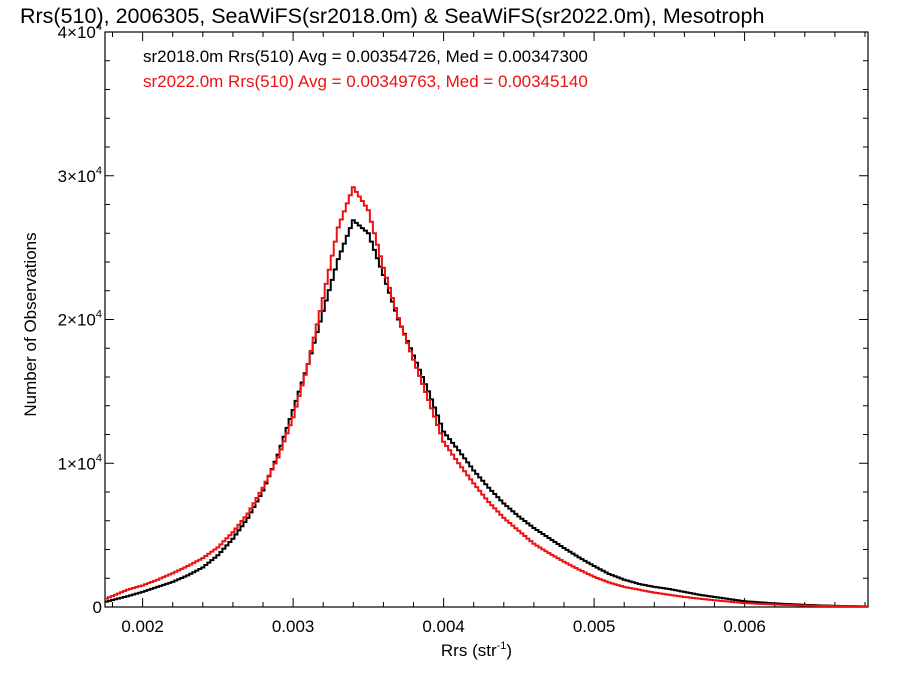 The width and height of the screenshot is (900, 675). Describe the element at coordinates (476, 650) in the screenshot. I see `x-axis-label: Rrs (str-1)` at that location.